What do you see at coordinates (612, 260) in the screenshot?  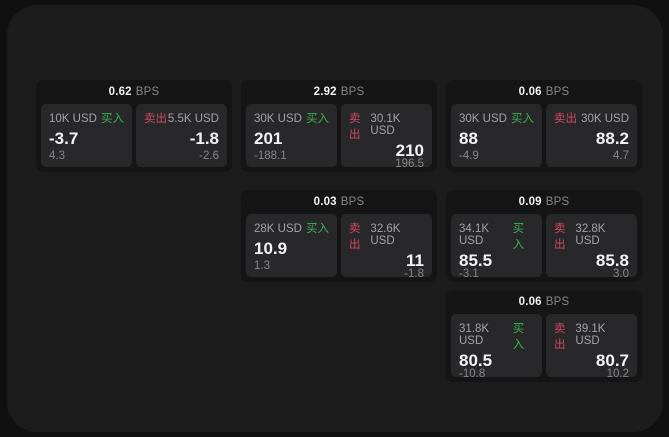 I see `sell-price: 85.8` at bounding box center [612, 260].